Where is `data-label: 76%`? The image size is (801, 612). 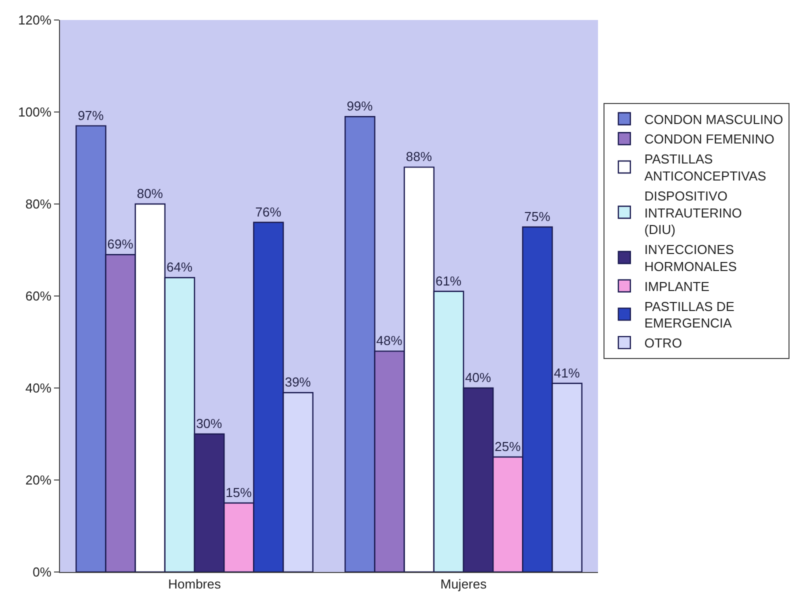
data-label: 76% is located at coordinates (268, 212).